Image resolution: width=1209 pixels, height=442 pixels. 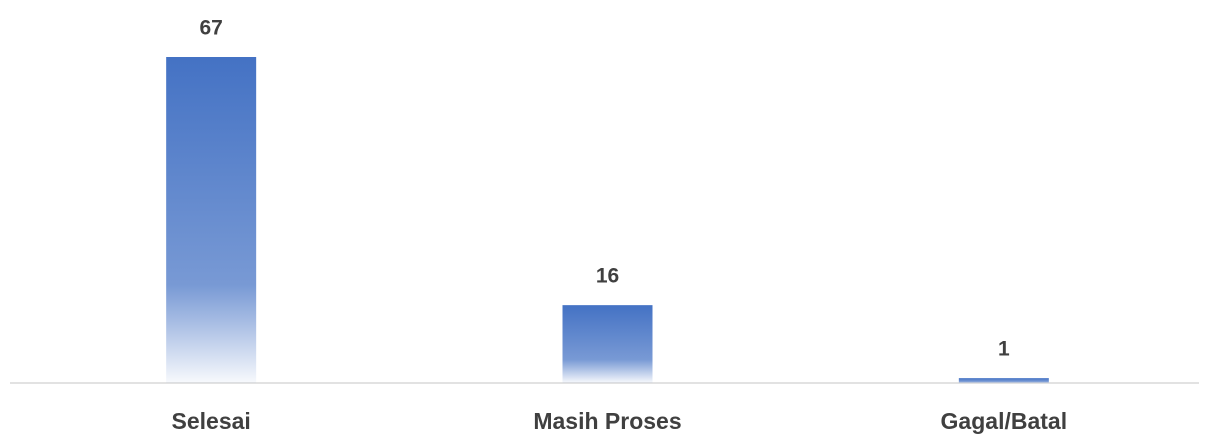 What do you see at coordinates (1004, 349) in the screenshot?
I see `data-label: 1` at bounding box center [1004, 349].